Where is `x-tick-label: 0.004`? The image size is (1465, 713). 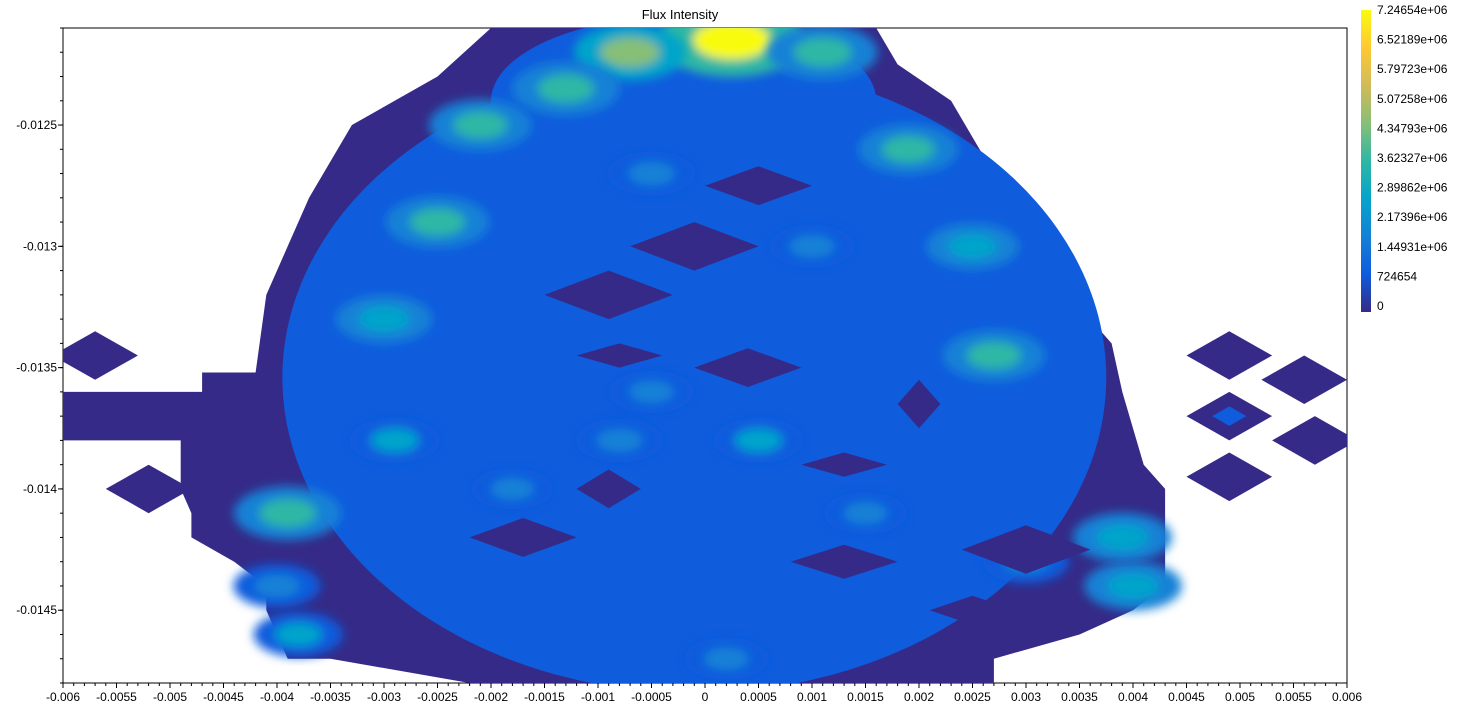
x-tick-label: 0.004 is located at coordinates (1133, 697).